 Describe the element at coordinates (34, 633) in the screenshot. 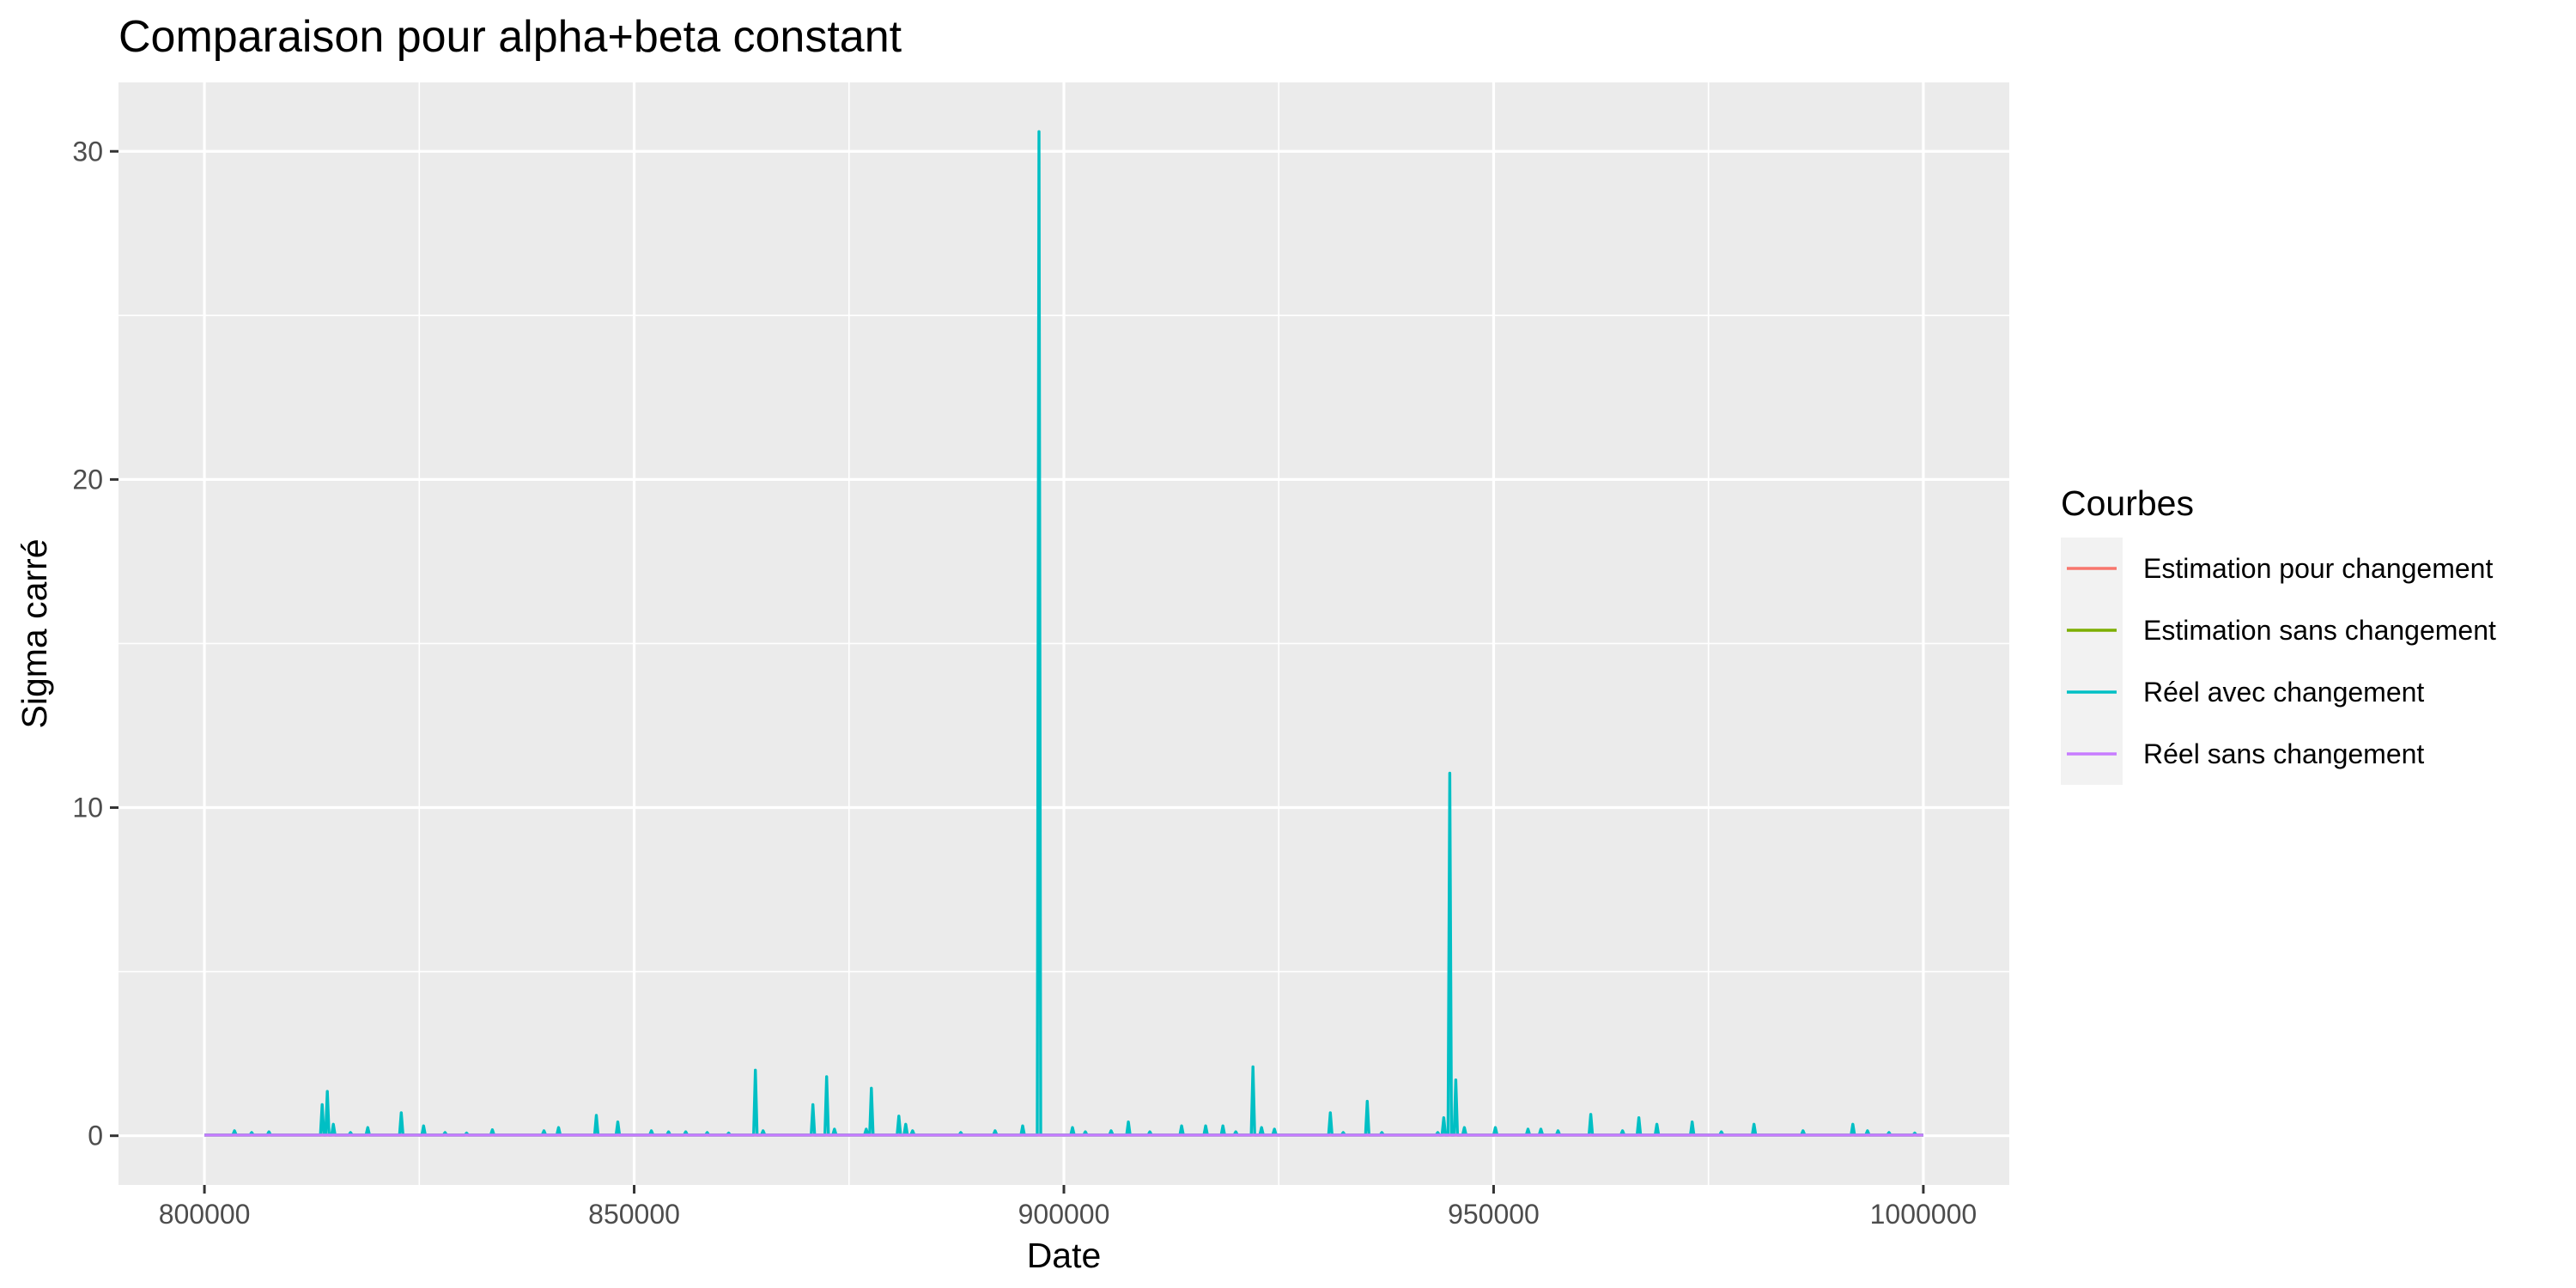

I see `y-axis-title: Sigma carré` at that location.